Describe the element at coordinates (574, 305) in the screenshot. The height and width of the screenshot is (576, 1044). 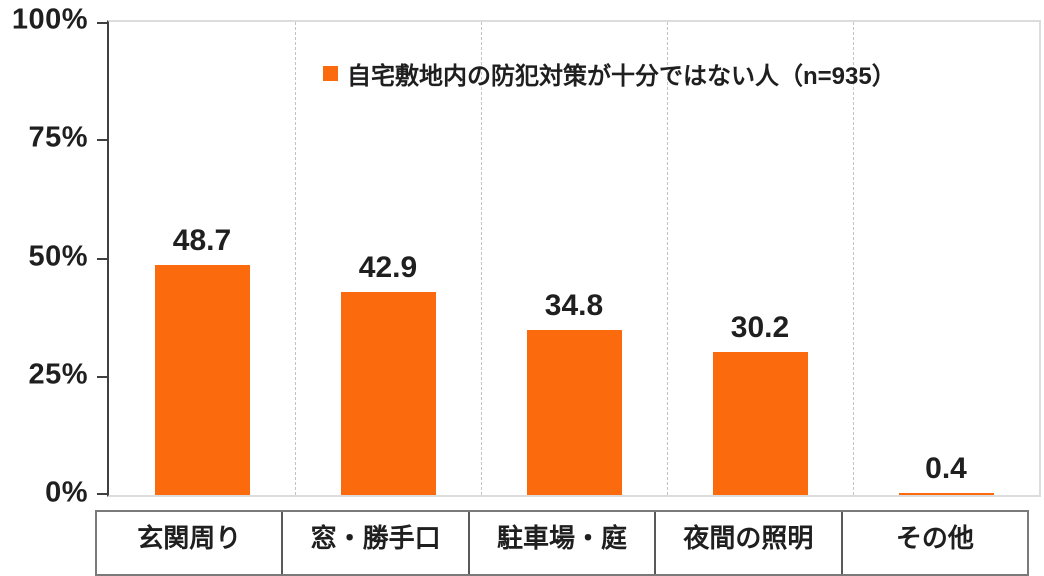
I see `bar-value-label: 34.8` at that location.